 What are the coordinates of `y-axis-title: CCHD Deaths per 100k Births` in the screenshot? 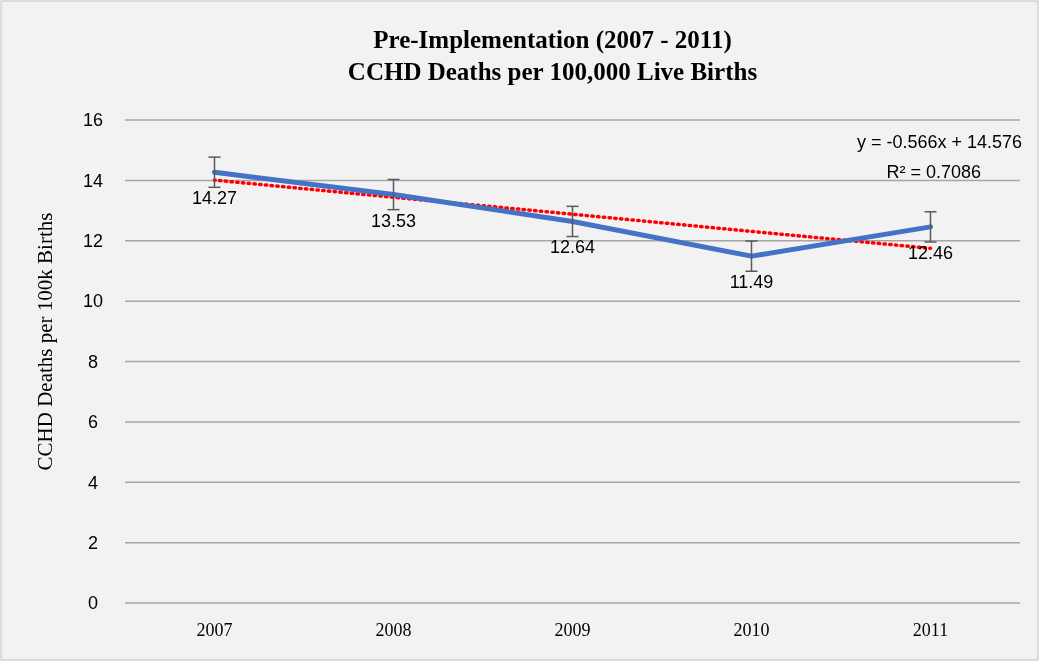 It's located at (45, 341).